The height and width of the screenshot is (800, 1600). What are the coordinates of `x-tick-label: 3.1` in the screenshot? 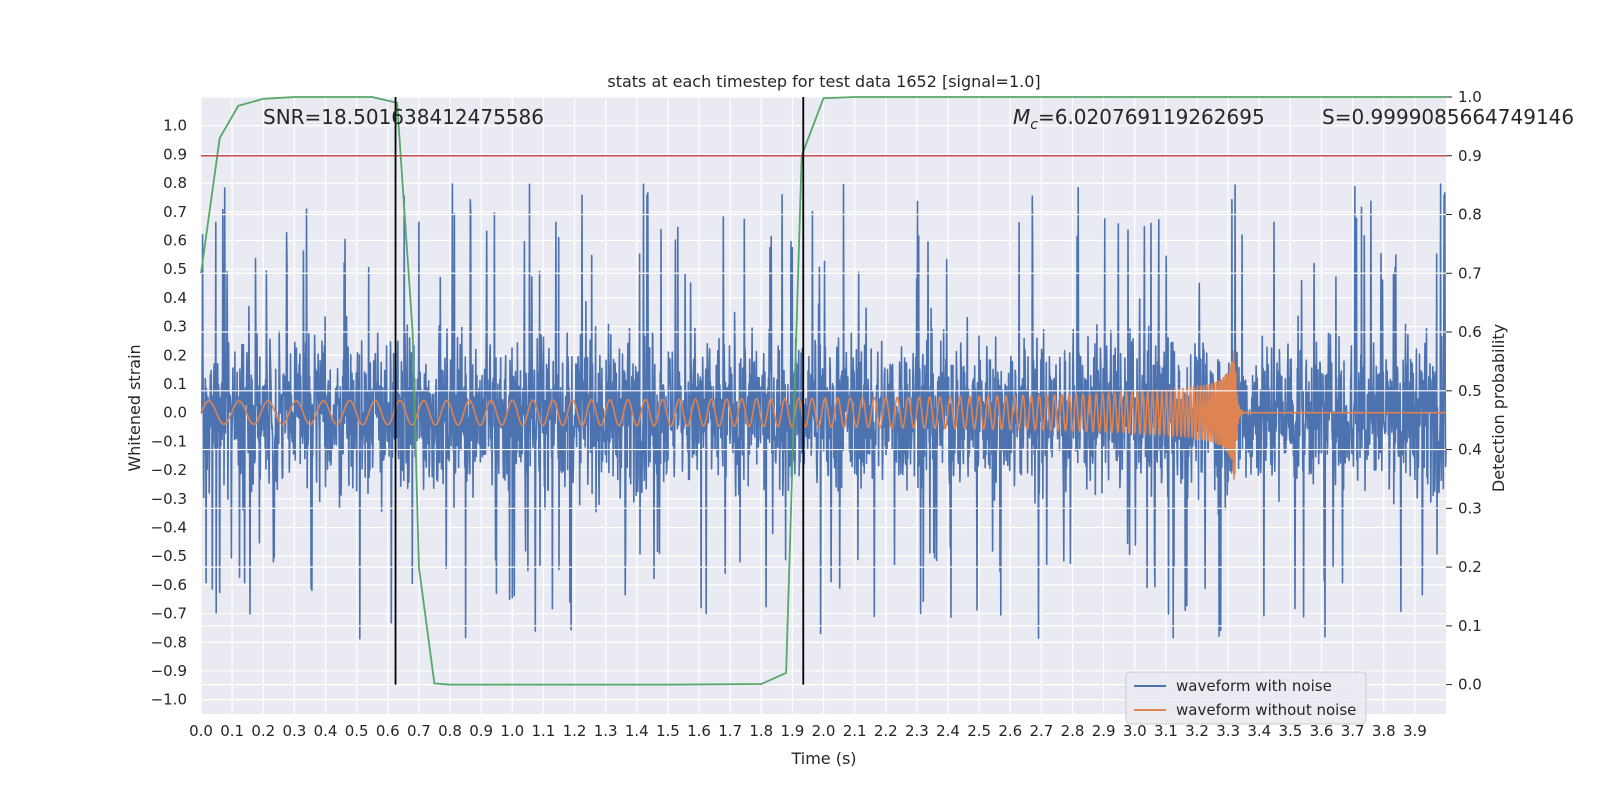 It's located at (1166, 731).